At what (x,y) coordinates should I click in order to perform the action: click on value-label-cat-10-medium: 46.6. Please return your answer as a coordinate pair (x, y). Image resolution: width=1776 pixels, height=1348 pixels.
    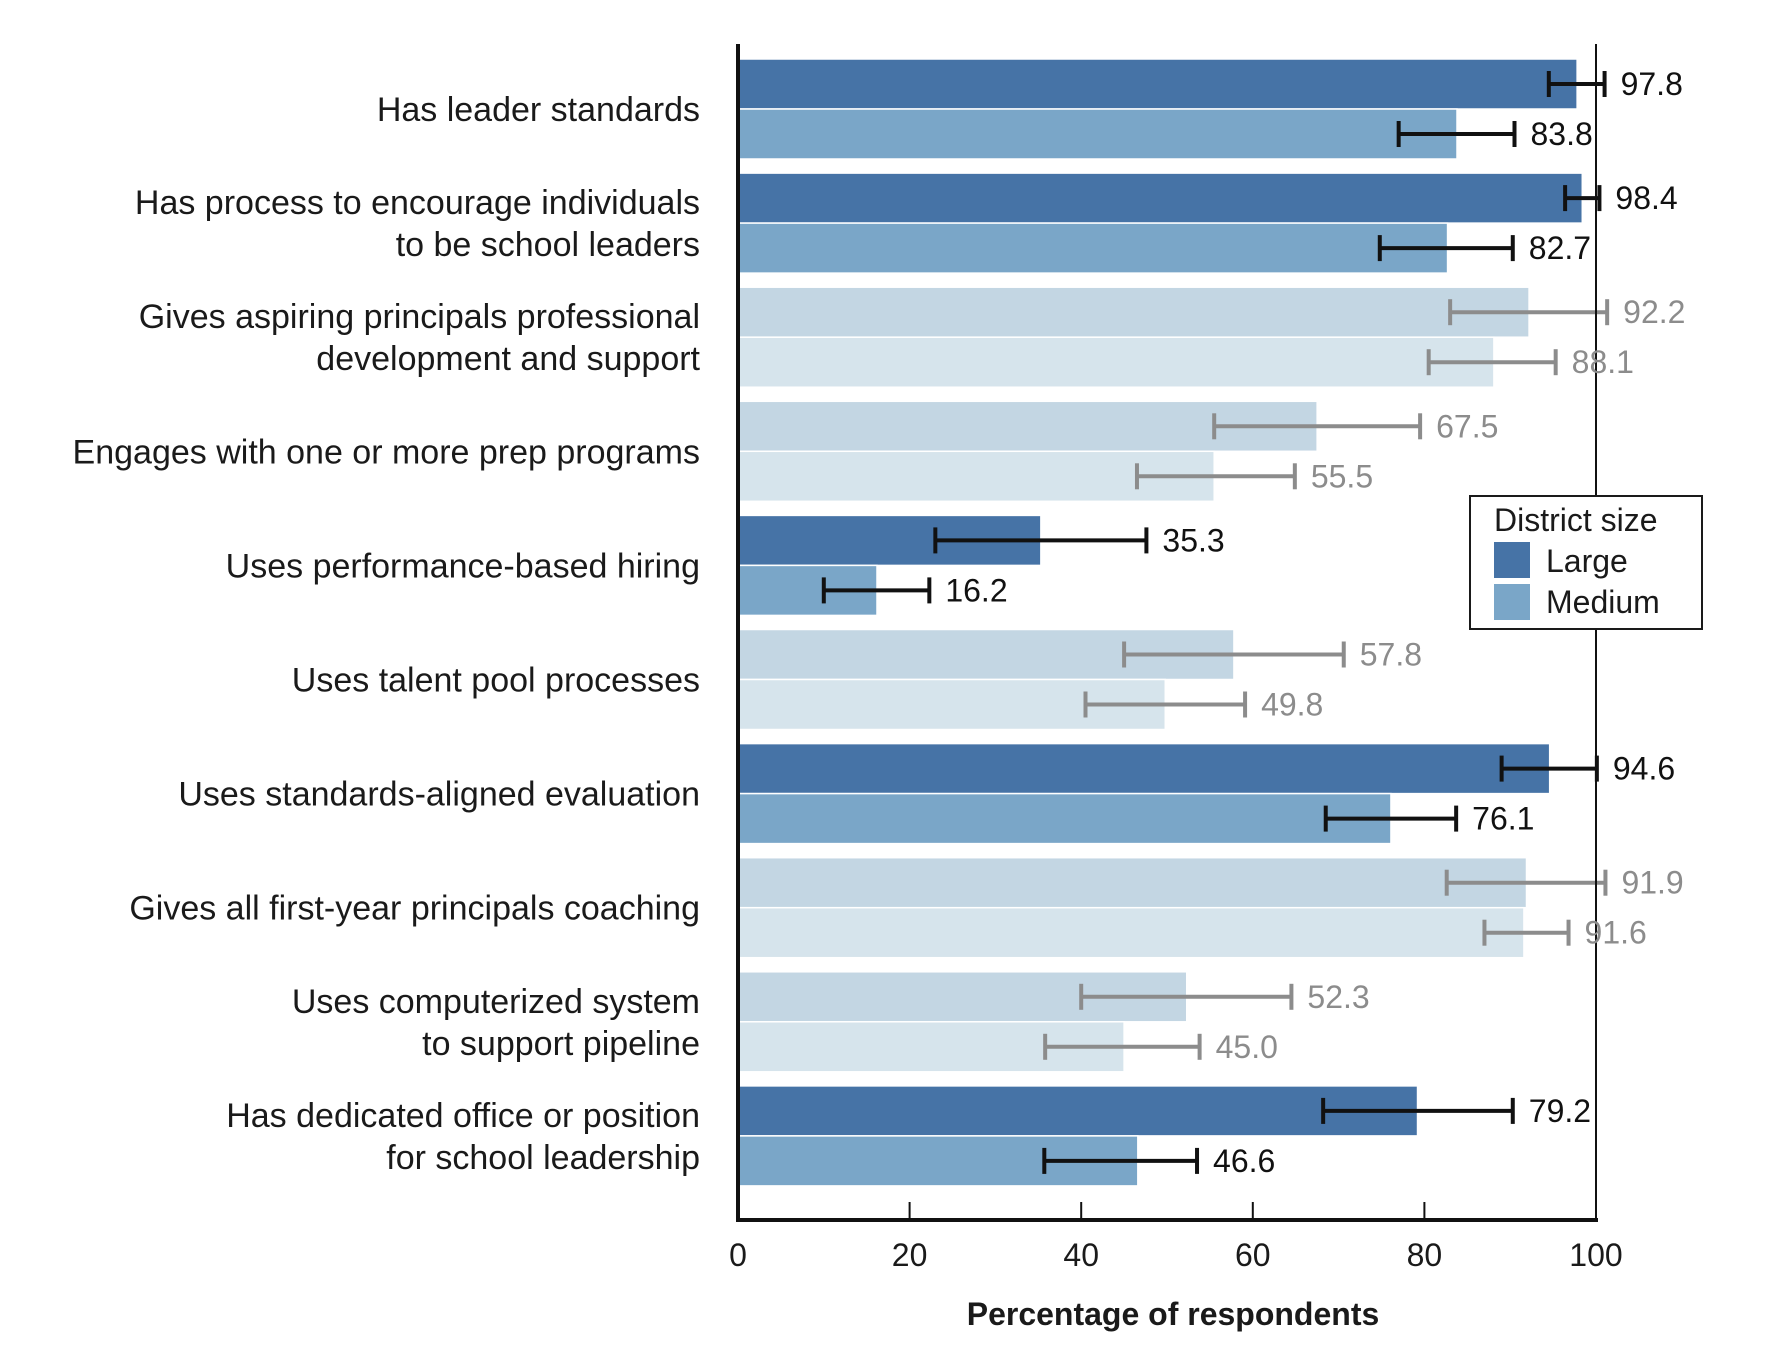
    Looking at the image, I should click on (1244, 1161).